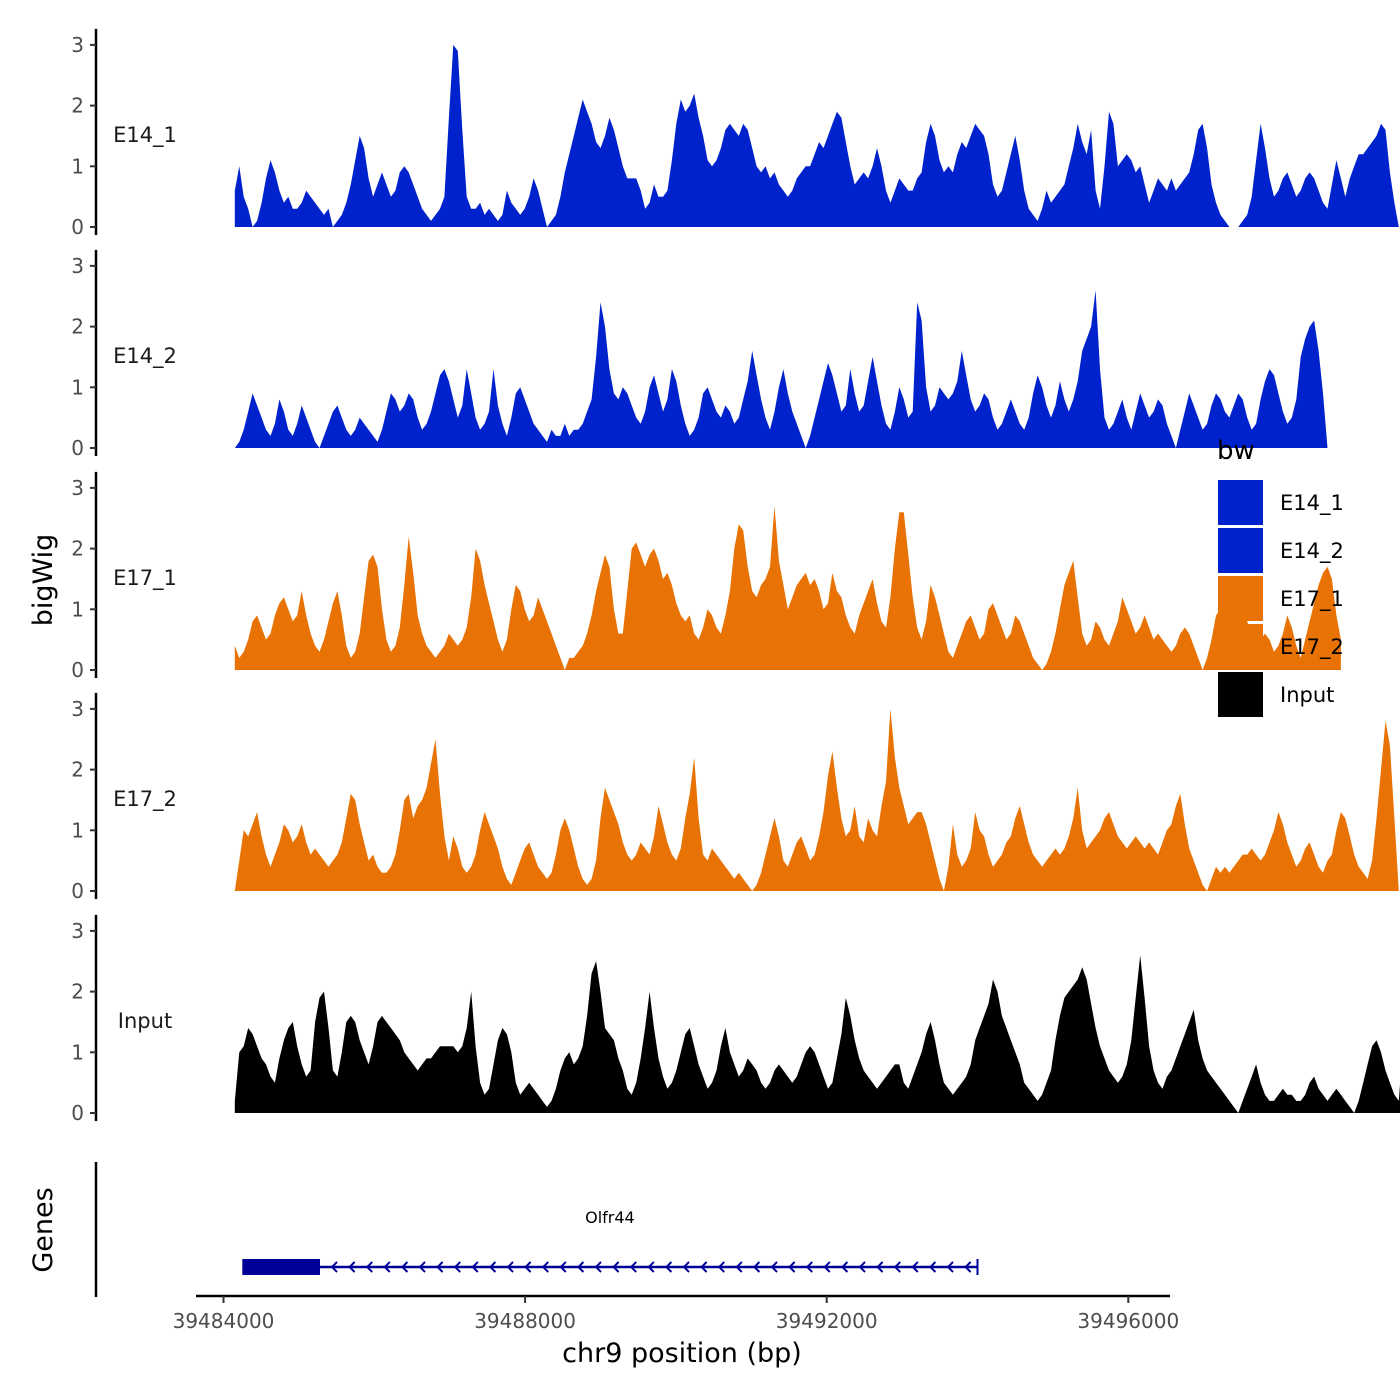 The width and height of the screenshot is (1400, 1400). I want to click on legend-label: E14_1, so click(1312, 503).